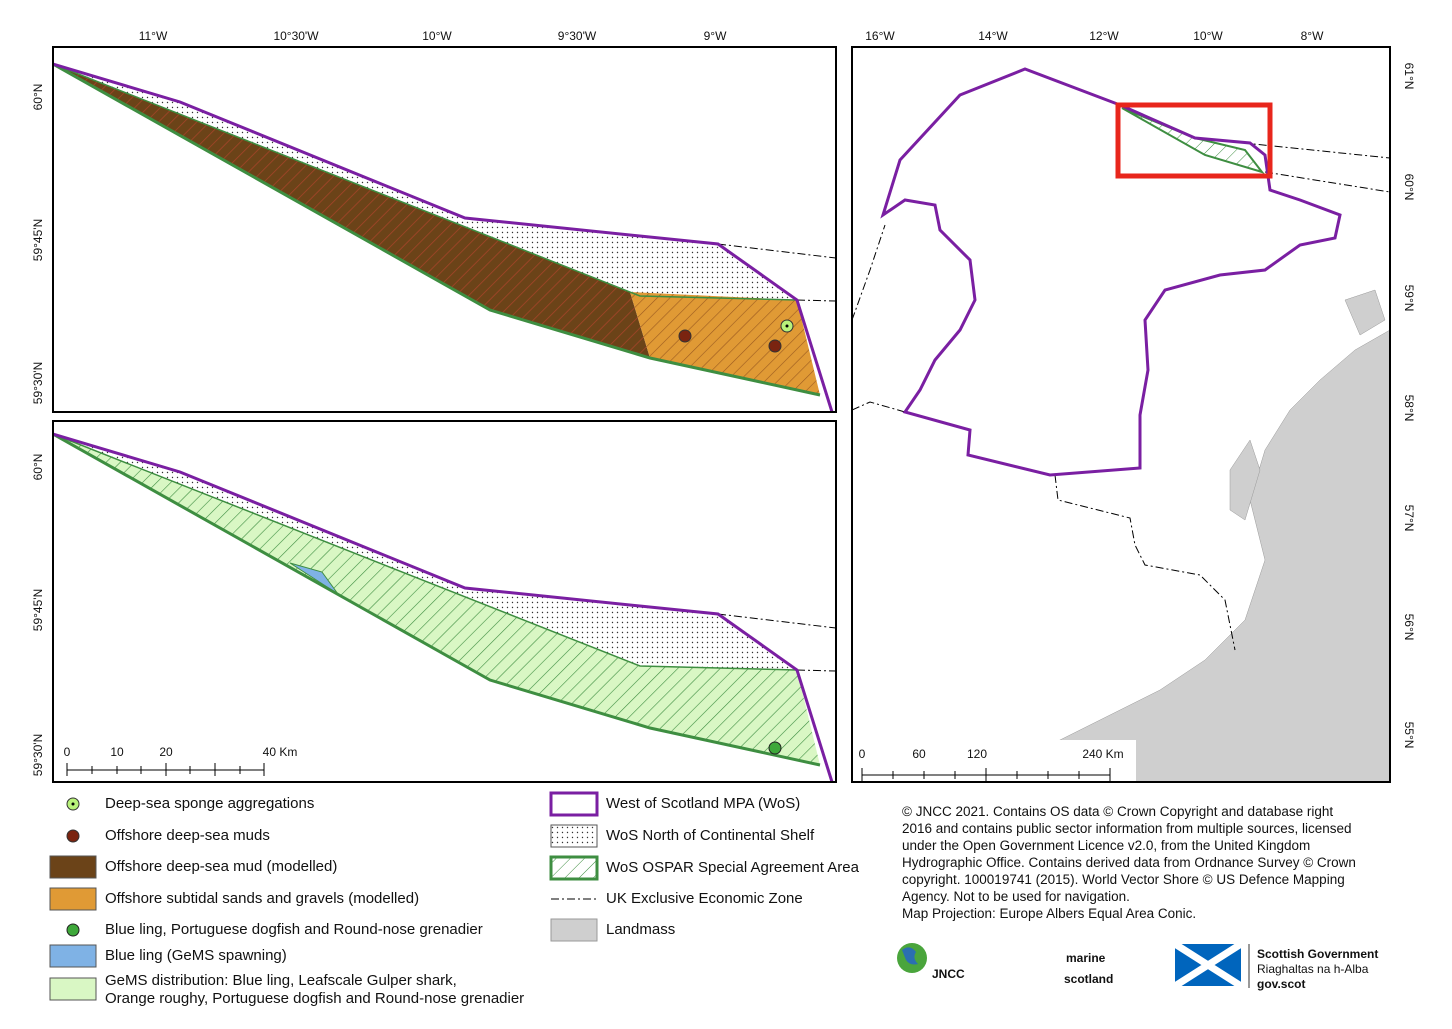 This screenshot has width=1452, height=1029. Describe the element at coordinates (710, 835) in the screenshot. I see `legend-label: WoS North of Continental Shelf` at that location.